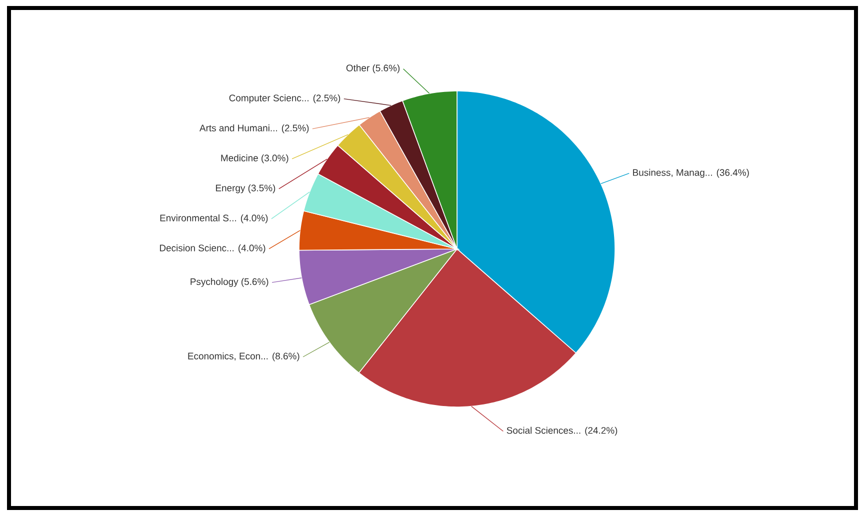 The image size is (862, 514). What do you see at coordinates (213, 249) in the screenshot?
I see `slice-label: Decision Scienc... (4.0%)` at bounding box center [213, 249].